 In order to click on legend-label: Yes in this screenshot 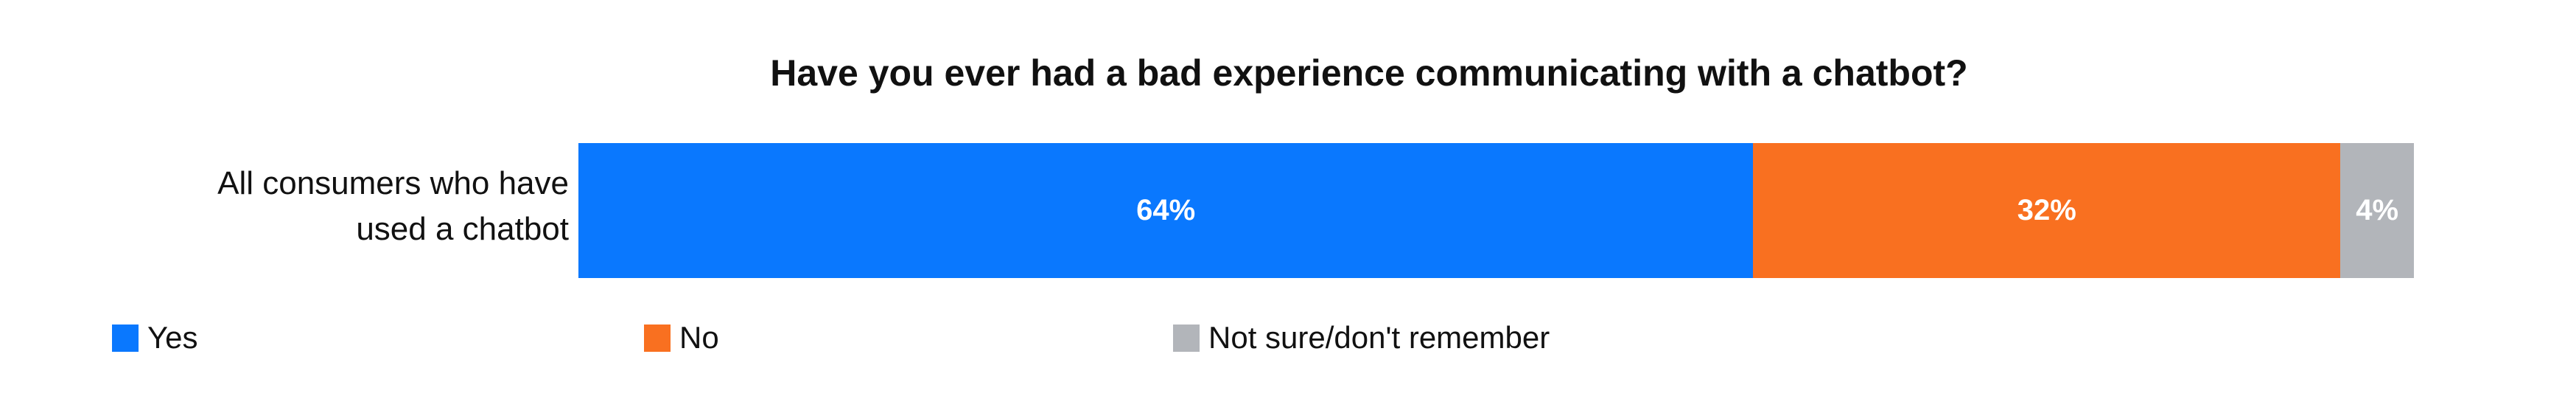, I will do `click(172, 337)`.